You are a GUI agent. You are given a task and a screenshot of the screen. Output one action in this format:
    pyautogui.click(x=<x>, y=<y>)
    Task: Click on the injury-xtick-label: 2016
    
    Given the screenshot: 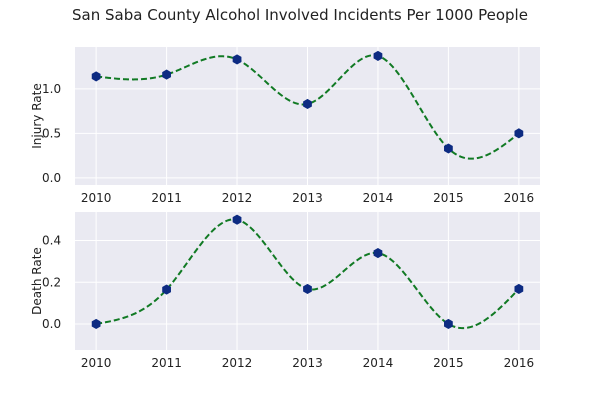 What is the action you would take?
    pyautogui.click(x=519, y=198)
    